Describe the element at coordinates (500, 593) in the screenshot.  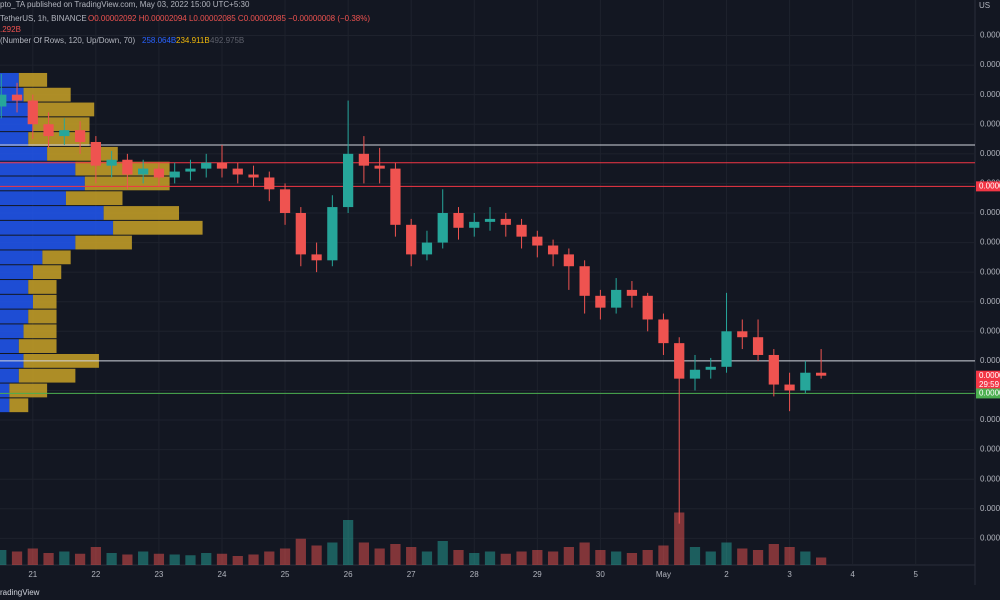
I see `footer-bar` at that location.